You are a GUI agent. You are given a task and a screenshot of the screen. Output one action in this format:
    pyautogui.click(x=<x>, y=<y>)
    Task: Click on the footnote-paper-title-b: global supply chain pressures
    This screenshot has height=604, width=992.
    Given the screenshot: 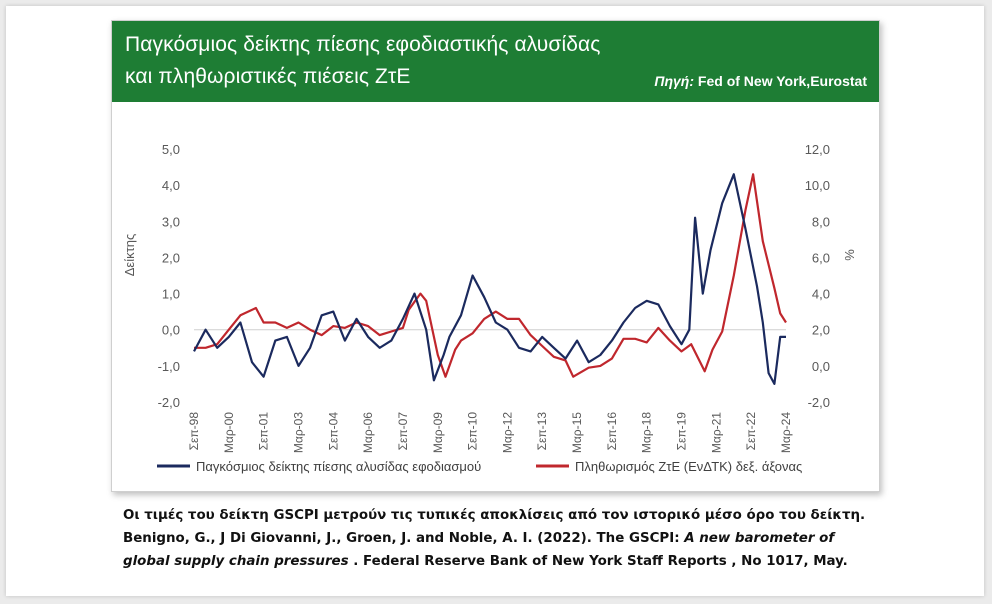 What is the action you would take?
    pyautogui.click(x=236, y=561)
    